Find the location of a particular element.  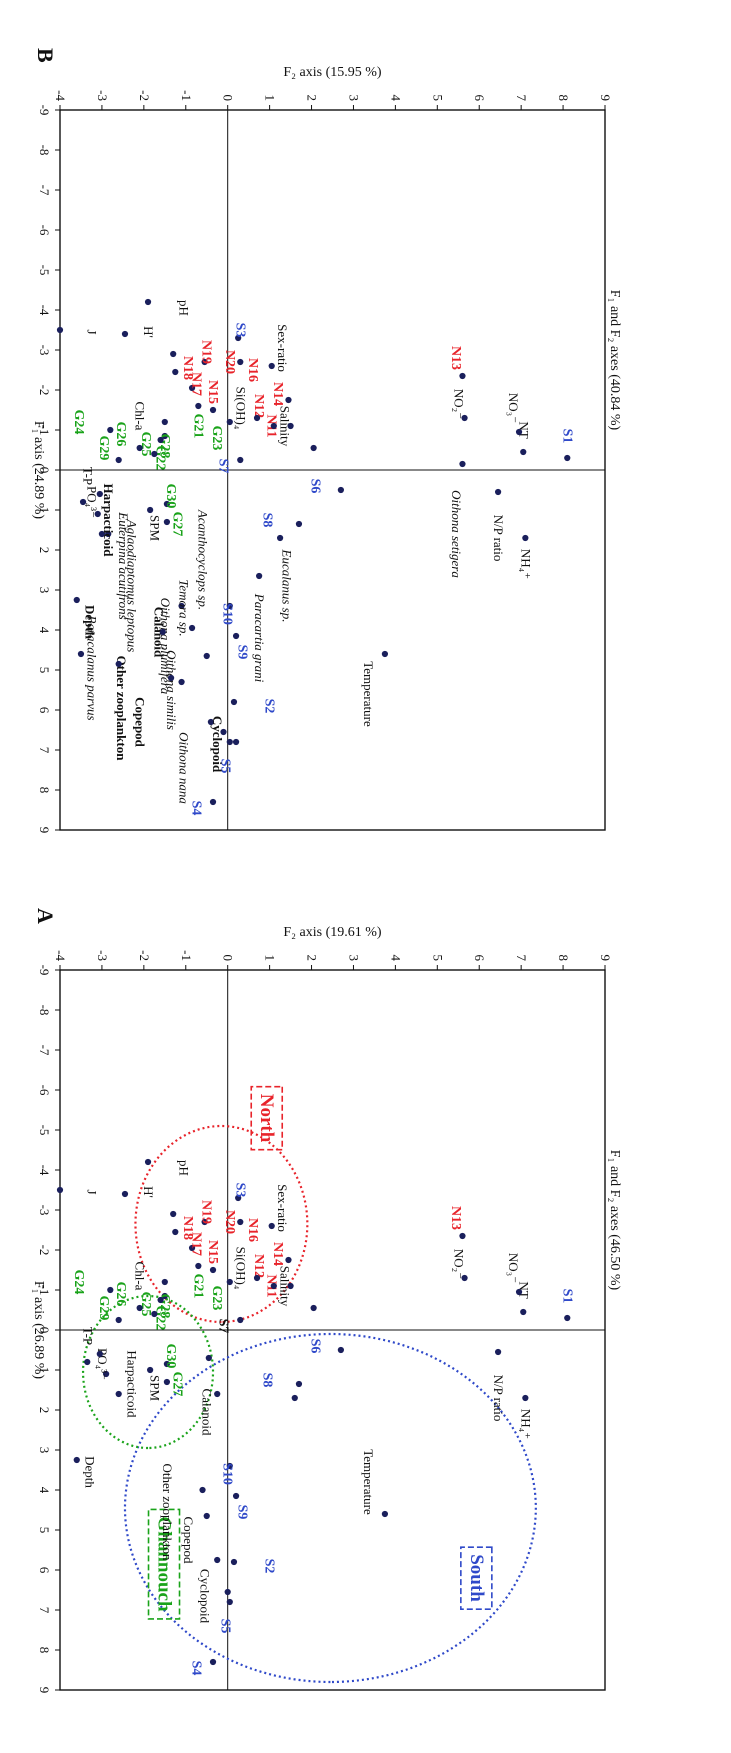

point-label: N18 is located at coordinates (187, 1228).